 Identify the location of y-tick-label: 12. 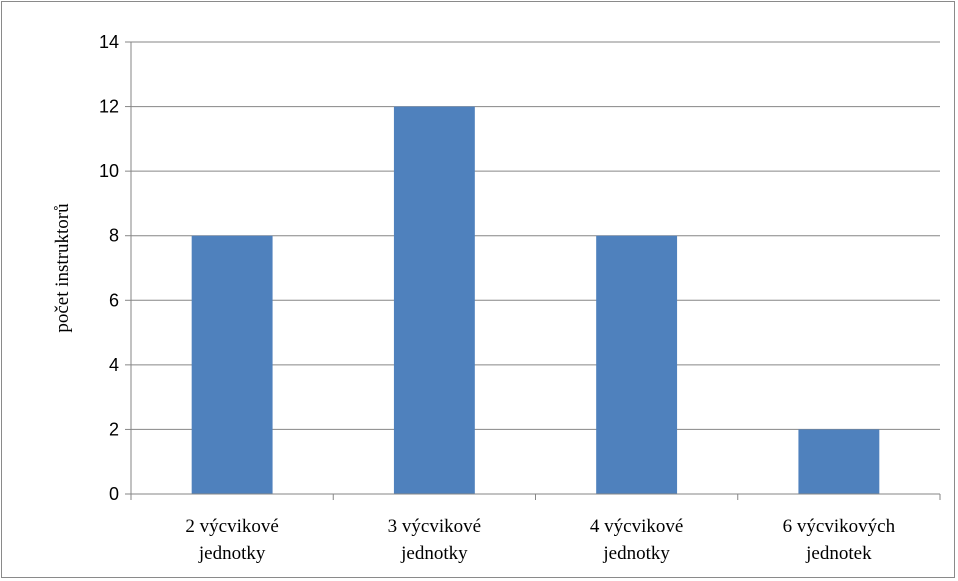
(109, 107).